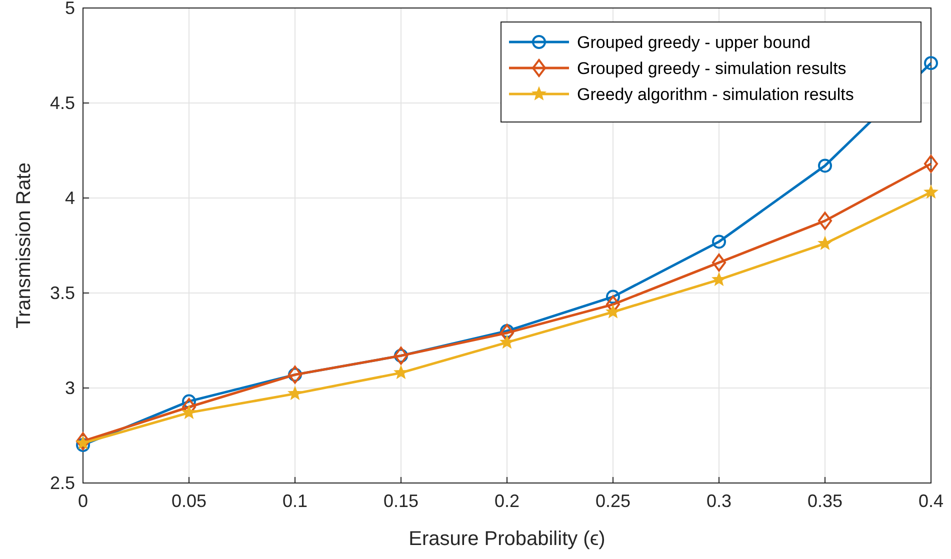  I want to click on y-tick-label: 3, so click(69, 388).